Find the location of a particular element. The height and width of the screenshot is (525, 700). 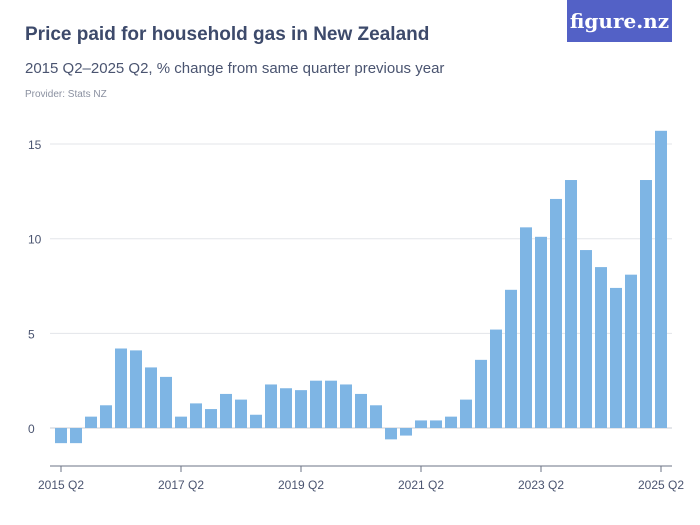

bar-2020-Q3 is located at coordinates (376, 416).